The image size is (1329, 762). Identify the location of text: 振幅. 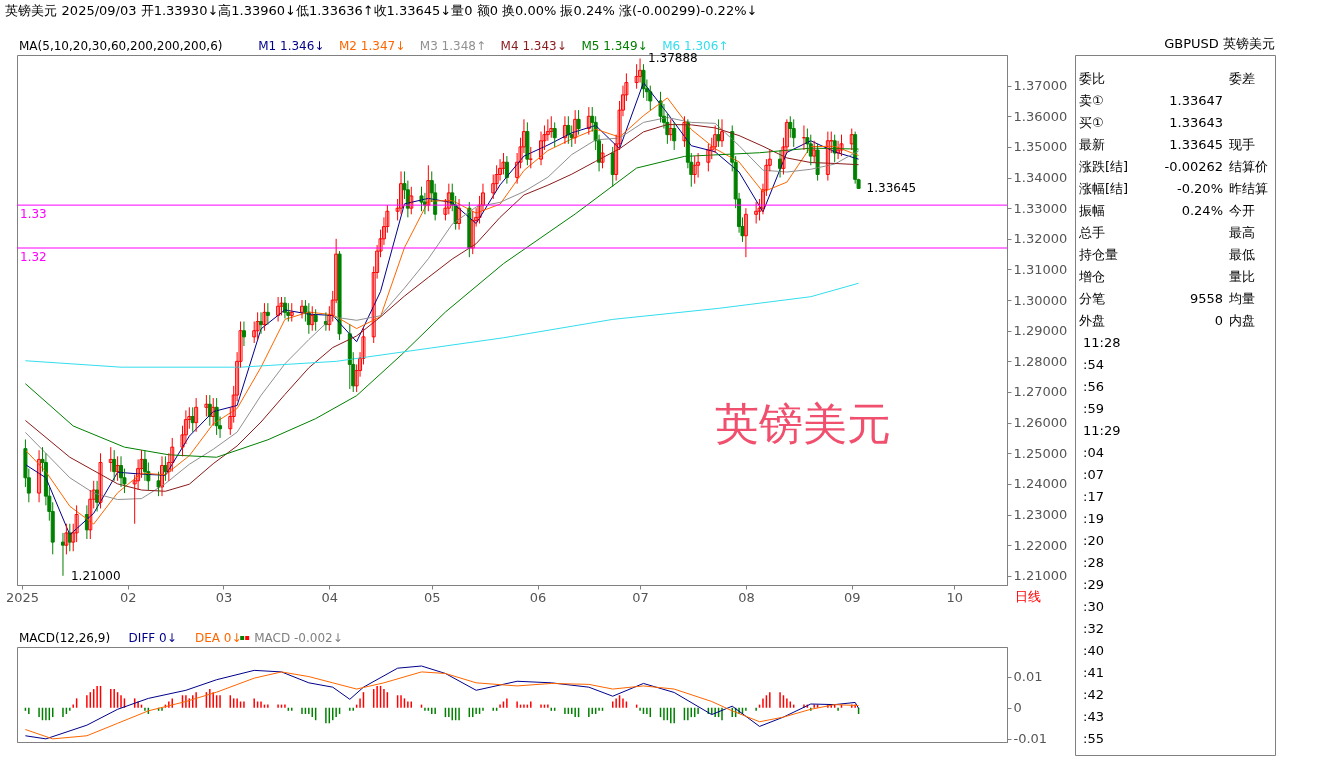
(1092, 210).